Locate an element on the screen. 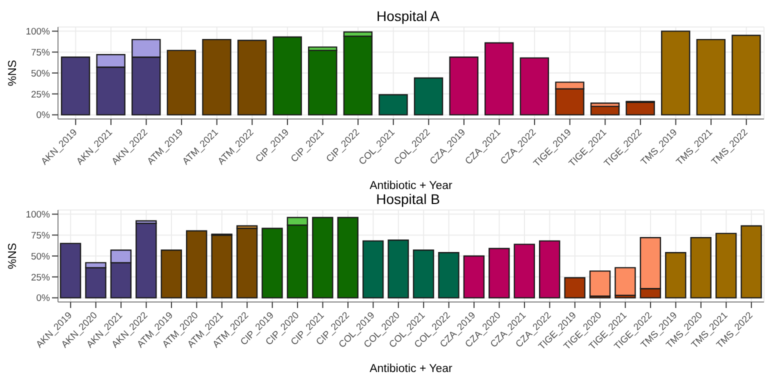  chart-title: Hospital A is located at coordinates (408, 16).